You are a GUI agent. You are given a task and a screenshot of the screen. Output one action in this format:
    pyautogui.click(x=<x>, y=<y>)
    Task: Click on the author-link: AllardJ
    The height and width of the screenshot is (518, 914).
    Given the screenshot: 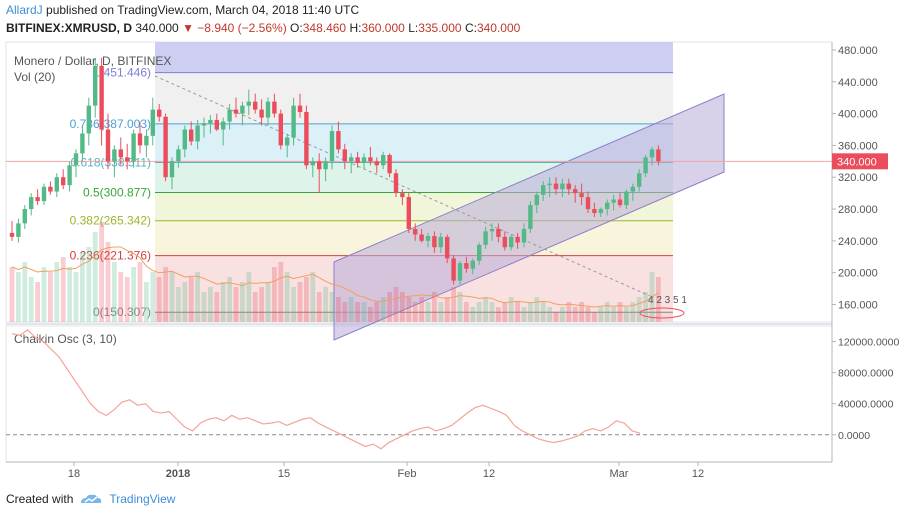 What is the action you would take?
    pyautogui.click(x=24, y=10)
    